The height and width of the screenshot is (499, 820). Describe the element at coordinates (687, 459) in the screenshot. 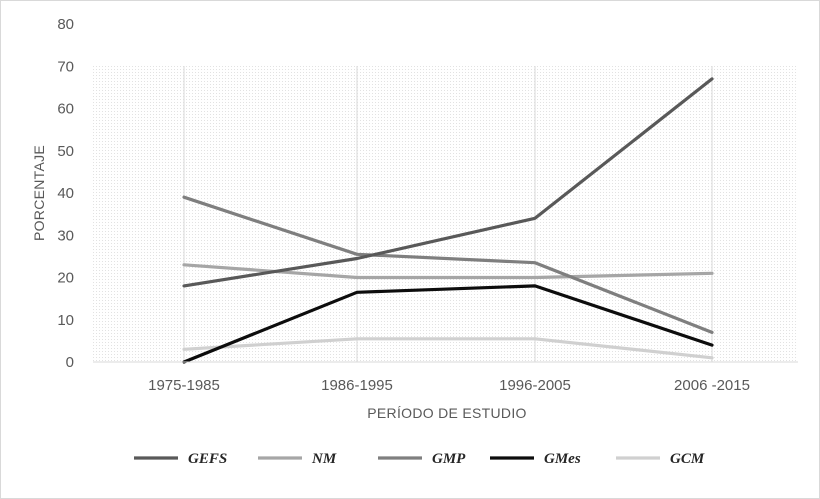

I see `legend-label-gcm: GCM` at that location.